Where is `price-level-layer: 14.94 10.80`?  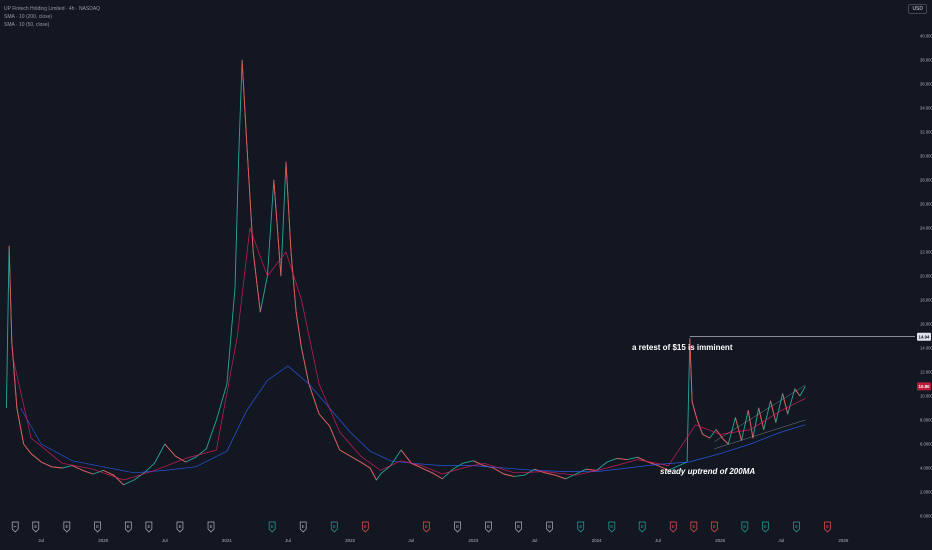 price-level-layer: 14.94 10.80 is located at coordinates (810, 391).